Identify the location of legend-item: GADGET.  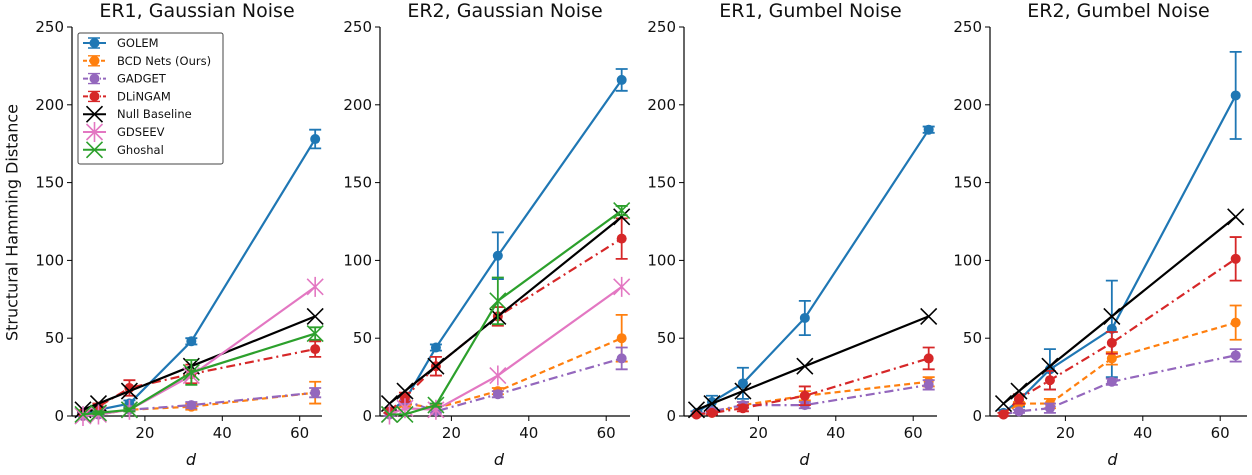
(125, 79).